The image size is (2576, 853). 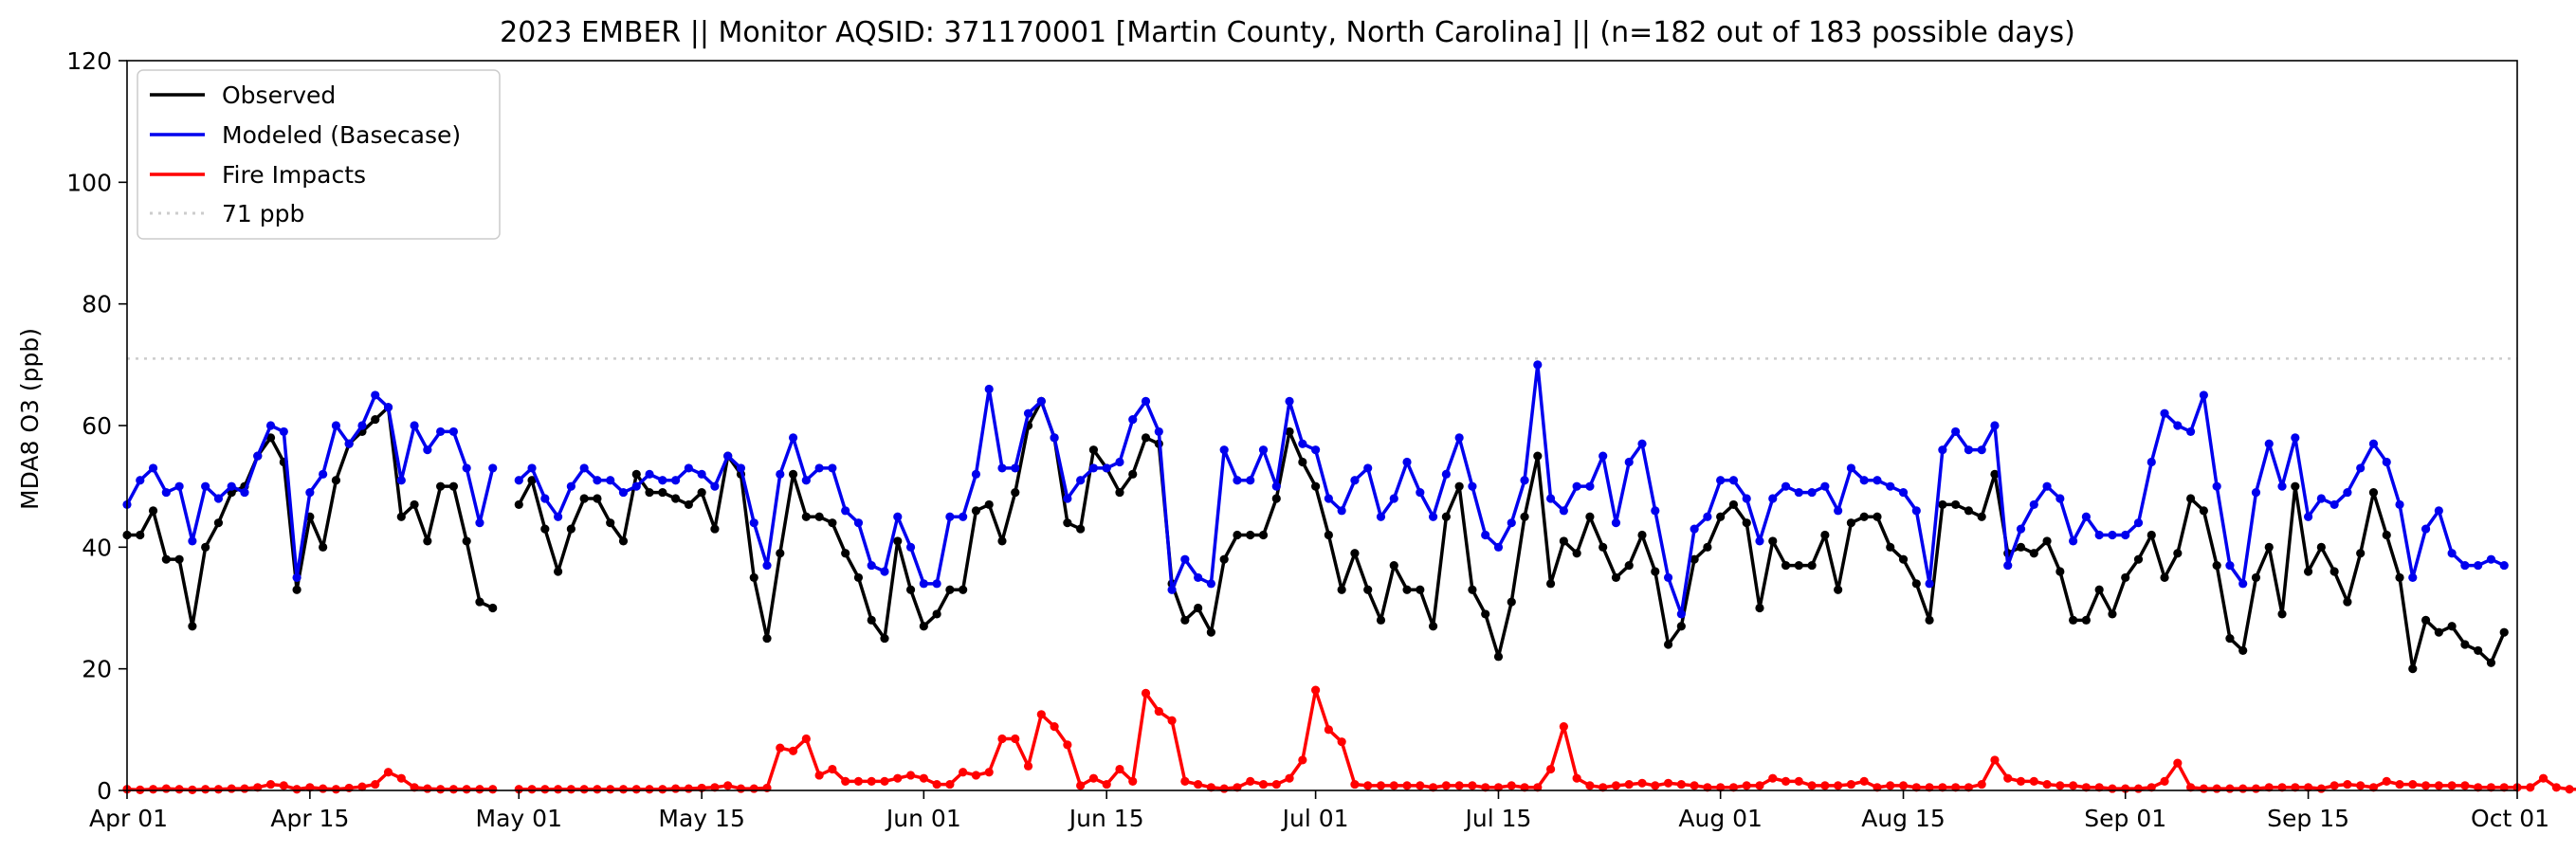 What do you see at coordinates (519, 818) in the screenshot?
I see `x-tick-label: May 01` at bounding box center [519, 818].